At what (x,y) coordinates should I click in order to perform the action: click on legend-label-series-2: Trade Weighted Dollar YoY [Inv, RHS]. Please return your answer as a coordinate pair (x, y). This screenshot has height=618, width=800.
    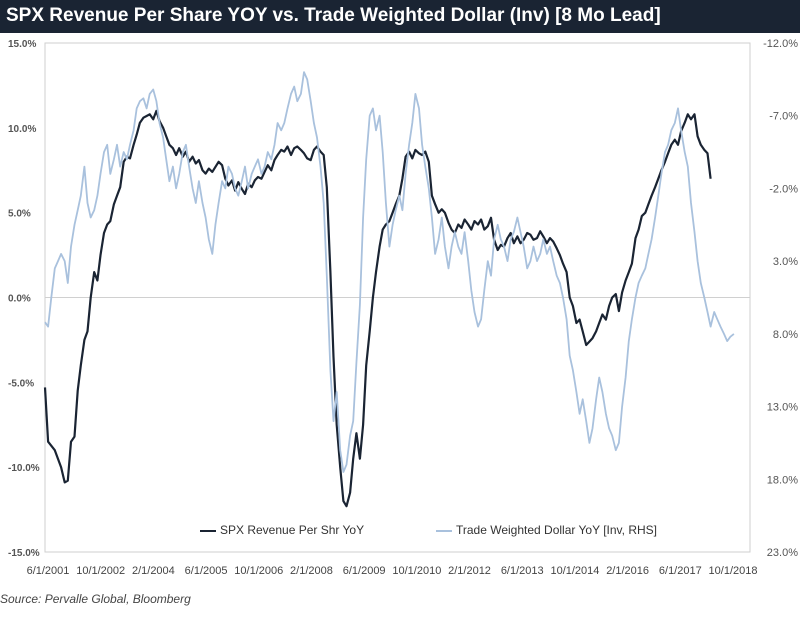
    Looking at the image, I should click on (556, 530).